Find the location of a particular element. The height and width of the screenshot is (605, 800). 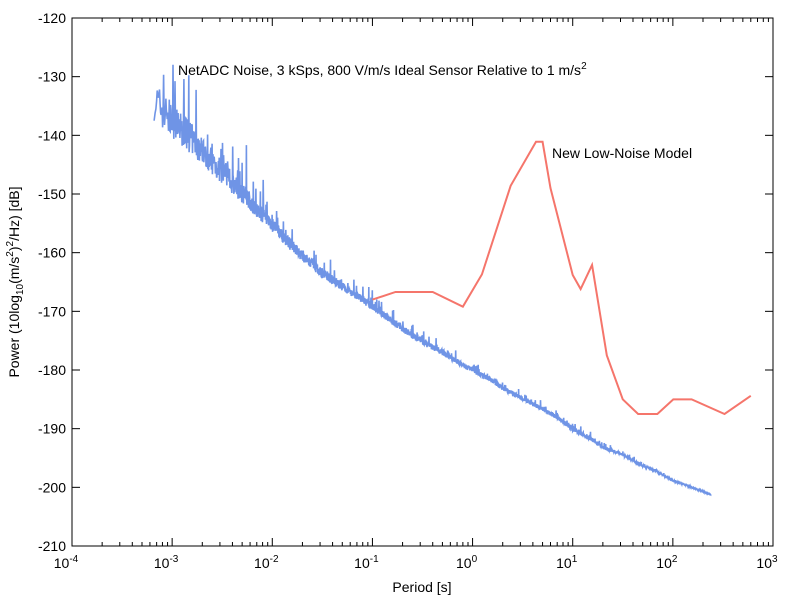

y-axis-label: Power (10log10(m/s2)2/Hz) [dB] is located at coordinates (15, 281).